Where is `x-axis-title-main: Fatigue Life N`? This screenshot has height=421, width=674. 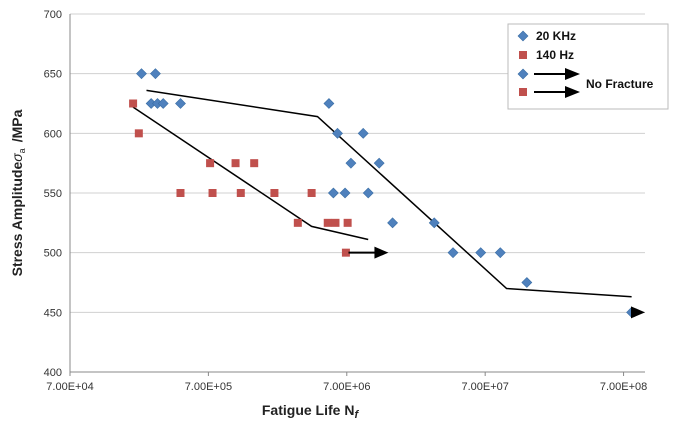 x-axis-title-main: Fatigue Life N is located at coordinates (308, 410).